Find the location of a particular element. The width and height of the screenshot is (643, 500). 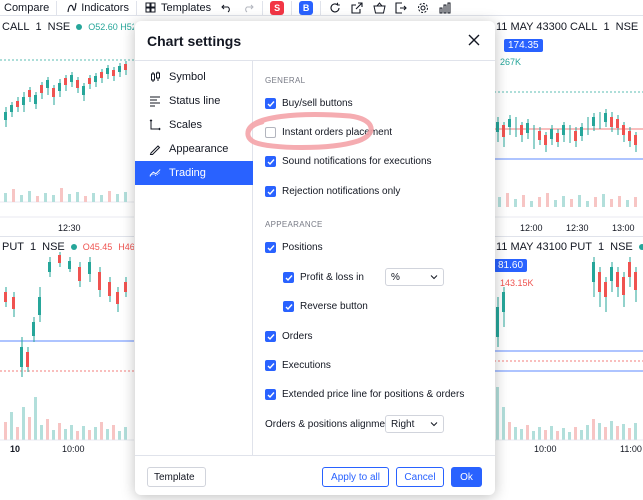

sell-button: S is located at coordinates (277, 8).